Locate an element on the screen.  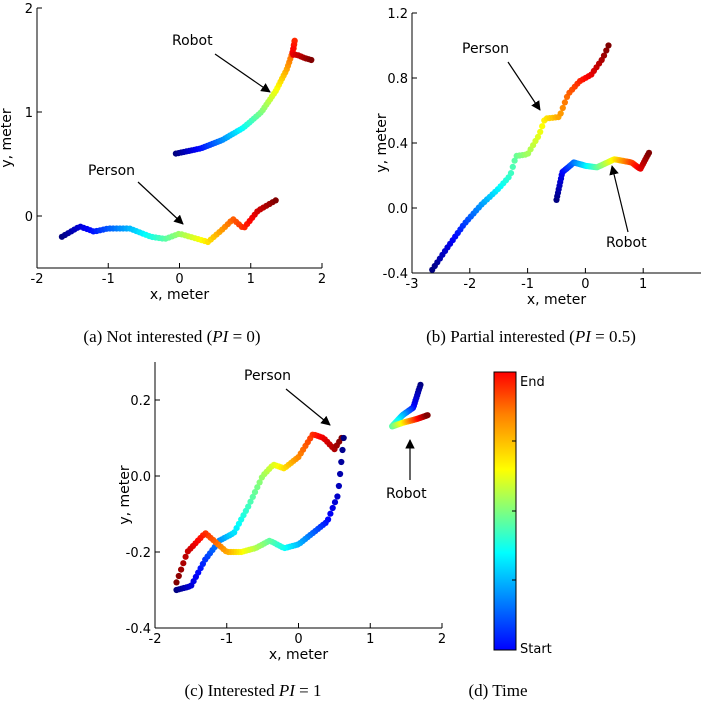
caption-a: (a) Not interested (PI = 0) is located at coordinates (171, 336).